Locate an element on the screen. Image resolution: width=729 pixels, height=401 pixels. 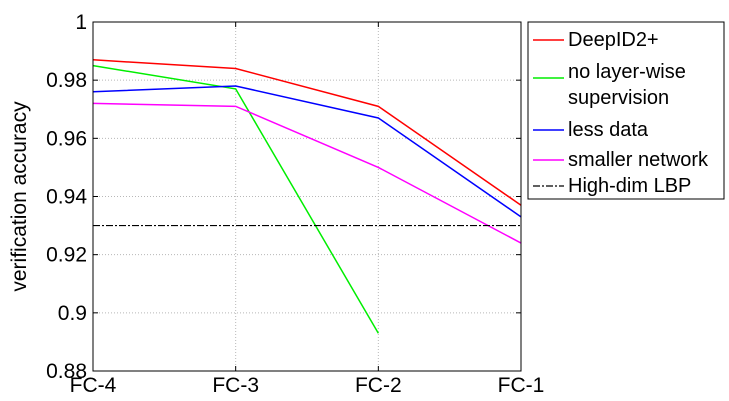
x-tick-label: FC-4 is located at coordinates (93, 385).